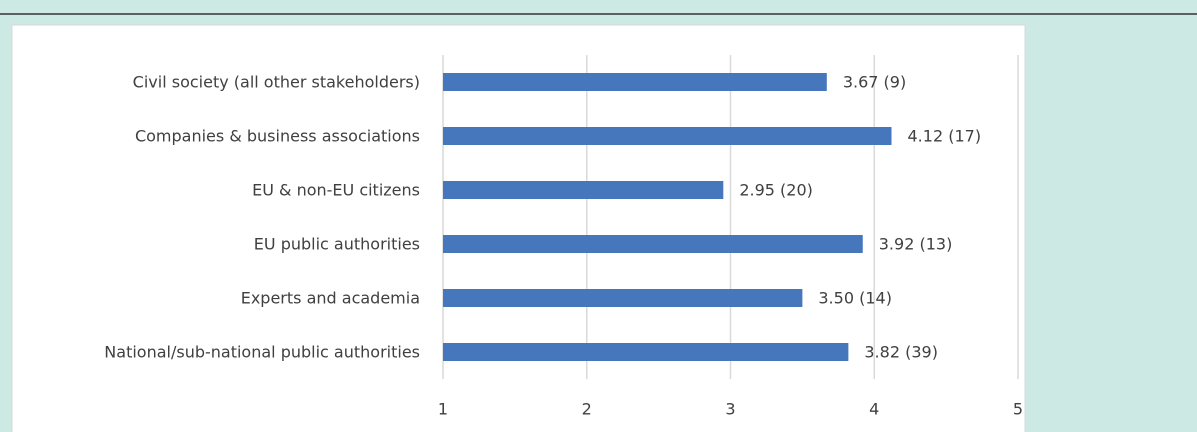  What do you see at coordinates (874, 409) in the screenshot?
I see `x-tick-label: 4` at bounding box center [874, 409].